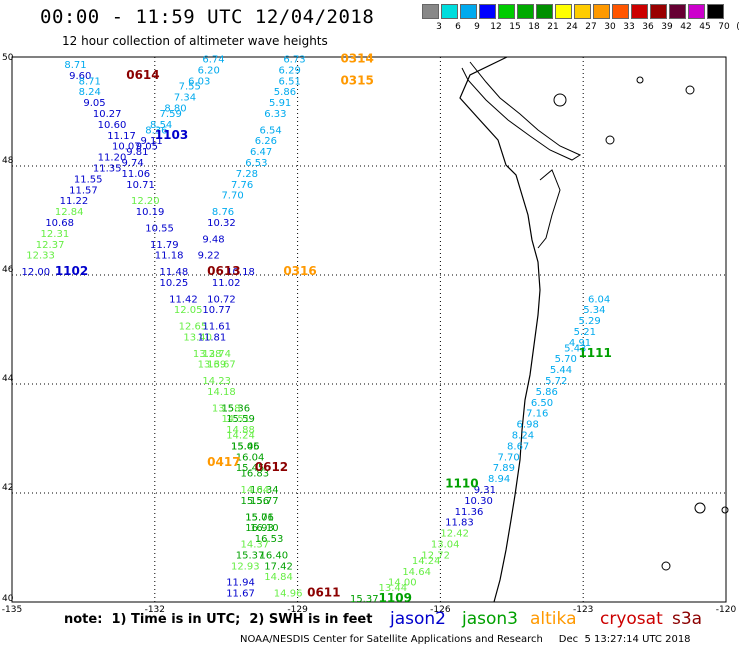 Image resolution: width=740 pixels, height=650 pixels. I want to click on wave-height-label: 5.72, so click(556, 381).